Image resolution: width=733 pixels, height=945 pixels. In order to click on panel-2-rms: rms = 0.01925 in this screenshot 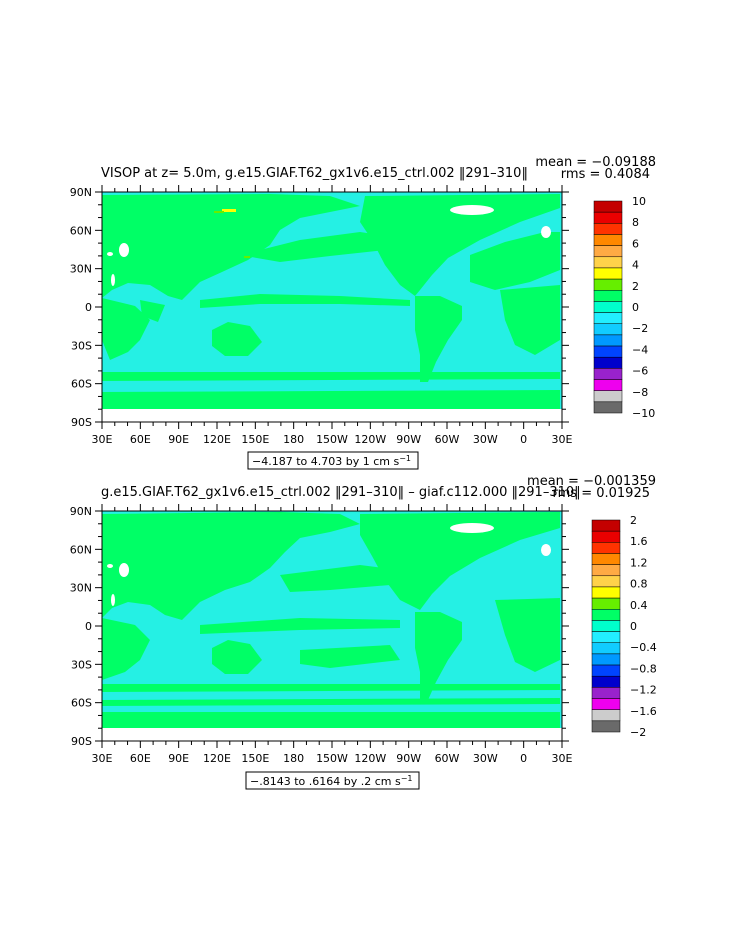, I will do `click(601, 493)`.